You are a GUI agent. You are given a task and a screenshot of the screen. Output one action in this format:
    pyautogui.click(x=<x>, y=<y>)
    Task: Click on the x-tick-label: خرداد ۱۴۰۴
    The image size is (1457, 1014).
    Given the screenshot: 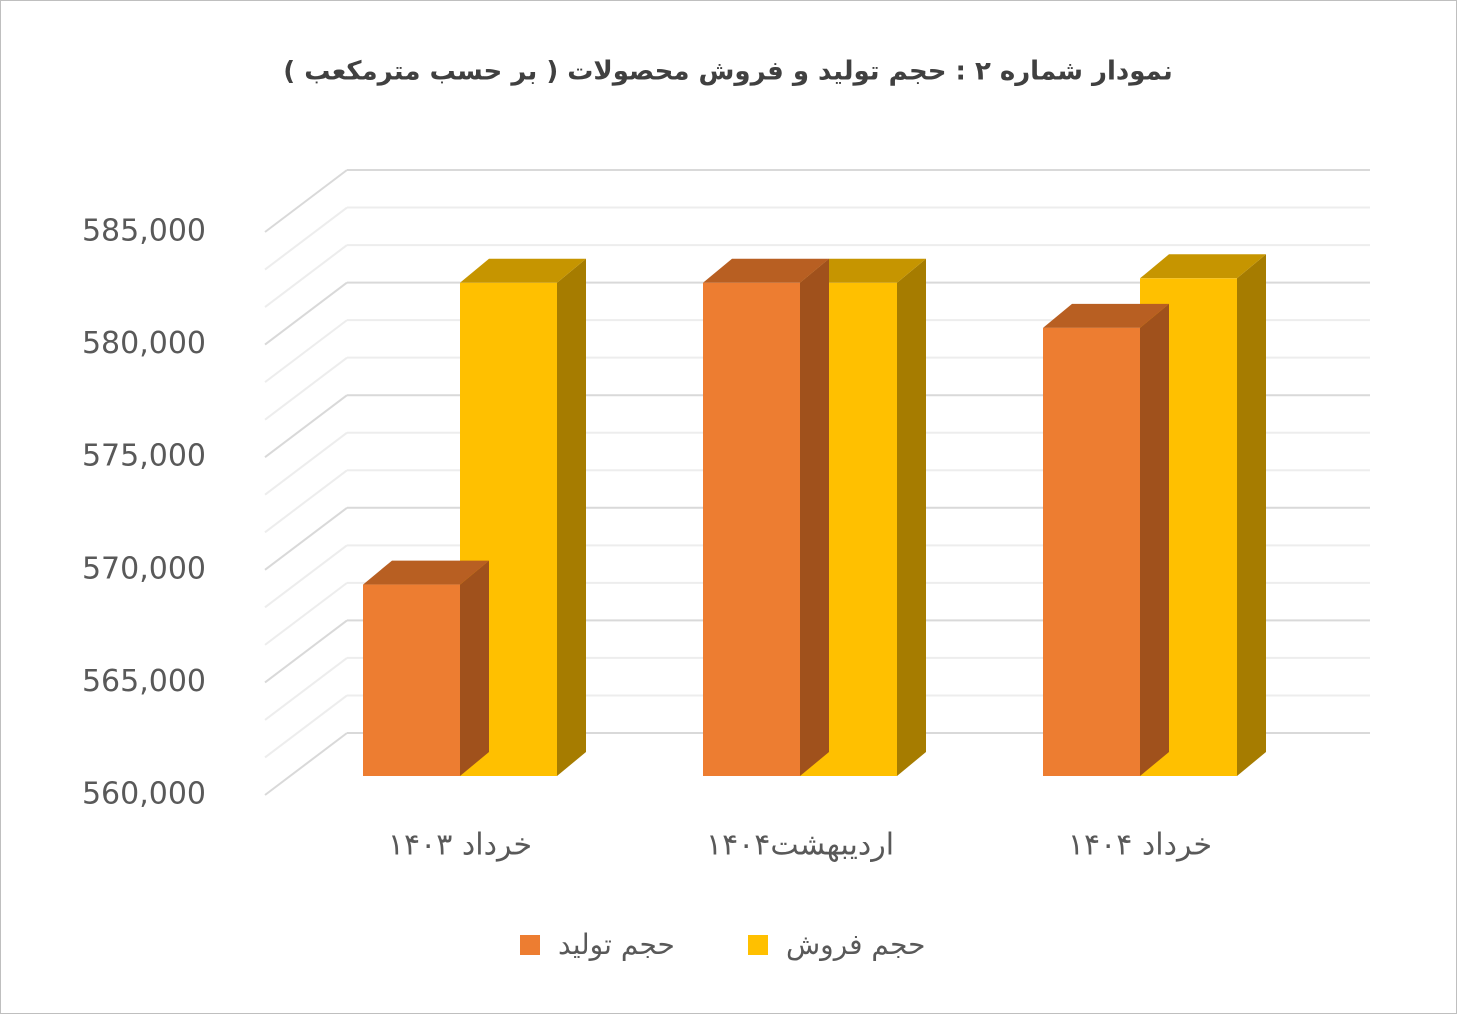 What is the action you would take?
    pyautogui.click(x=1140, y=845)
    